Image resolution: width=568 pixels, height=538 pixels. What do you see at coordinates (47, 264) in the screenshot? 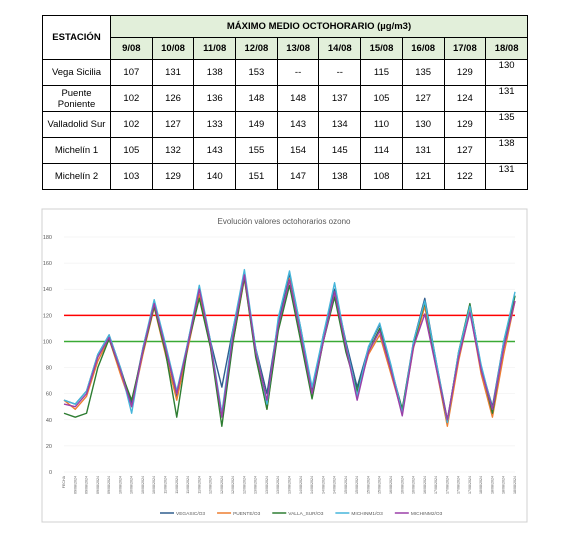
I see `y-tick-label: 160` at bounding box center [47, 264].